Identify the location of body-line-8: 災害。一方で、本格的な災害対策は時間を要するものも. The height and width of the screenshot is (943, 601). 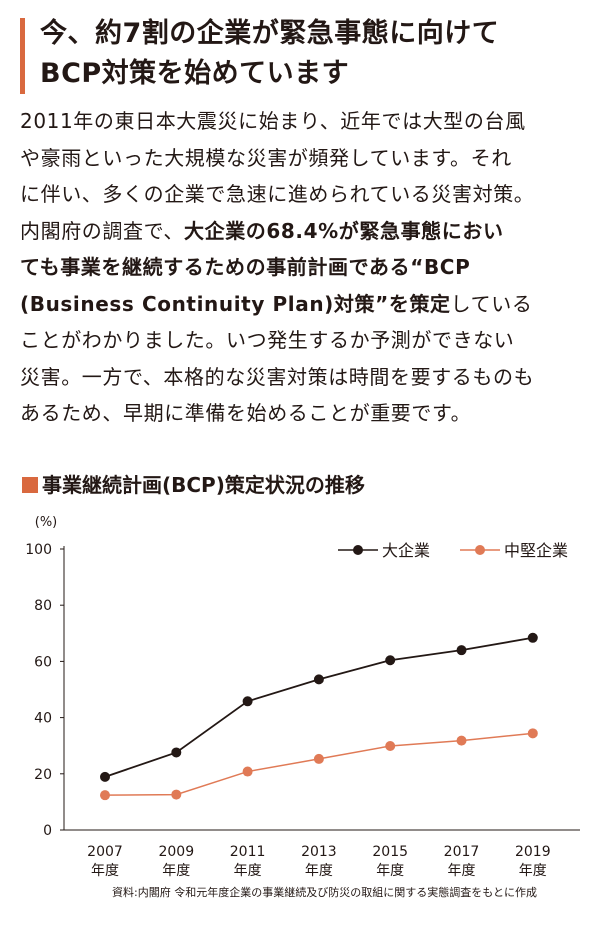
(277, 376).